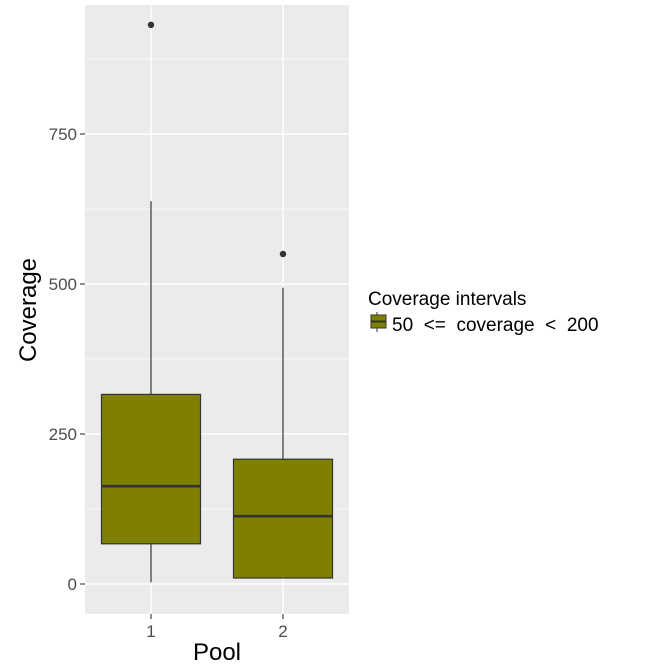 This screenshot has width=655, height=668. What do you see at coordinates (282, 631) in the screenshot?
I see `x-tick-label: 2` at bounding box center [282, 631].